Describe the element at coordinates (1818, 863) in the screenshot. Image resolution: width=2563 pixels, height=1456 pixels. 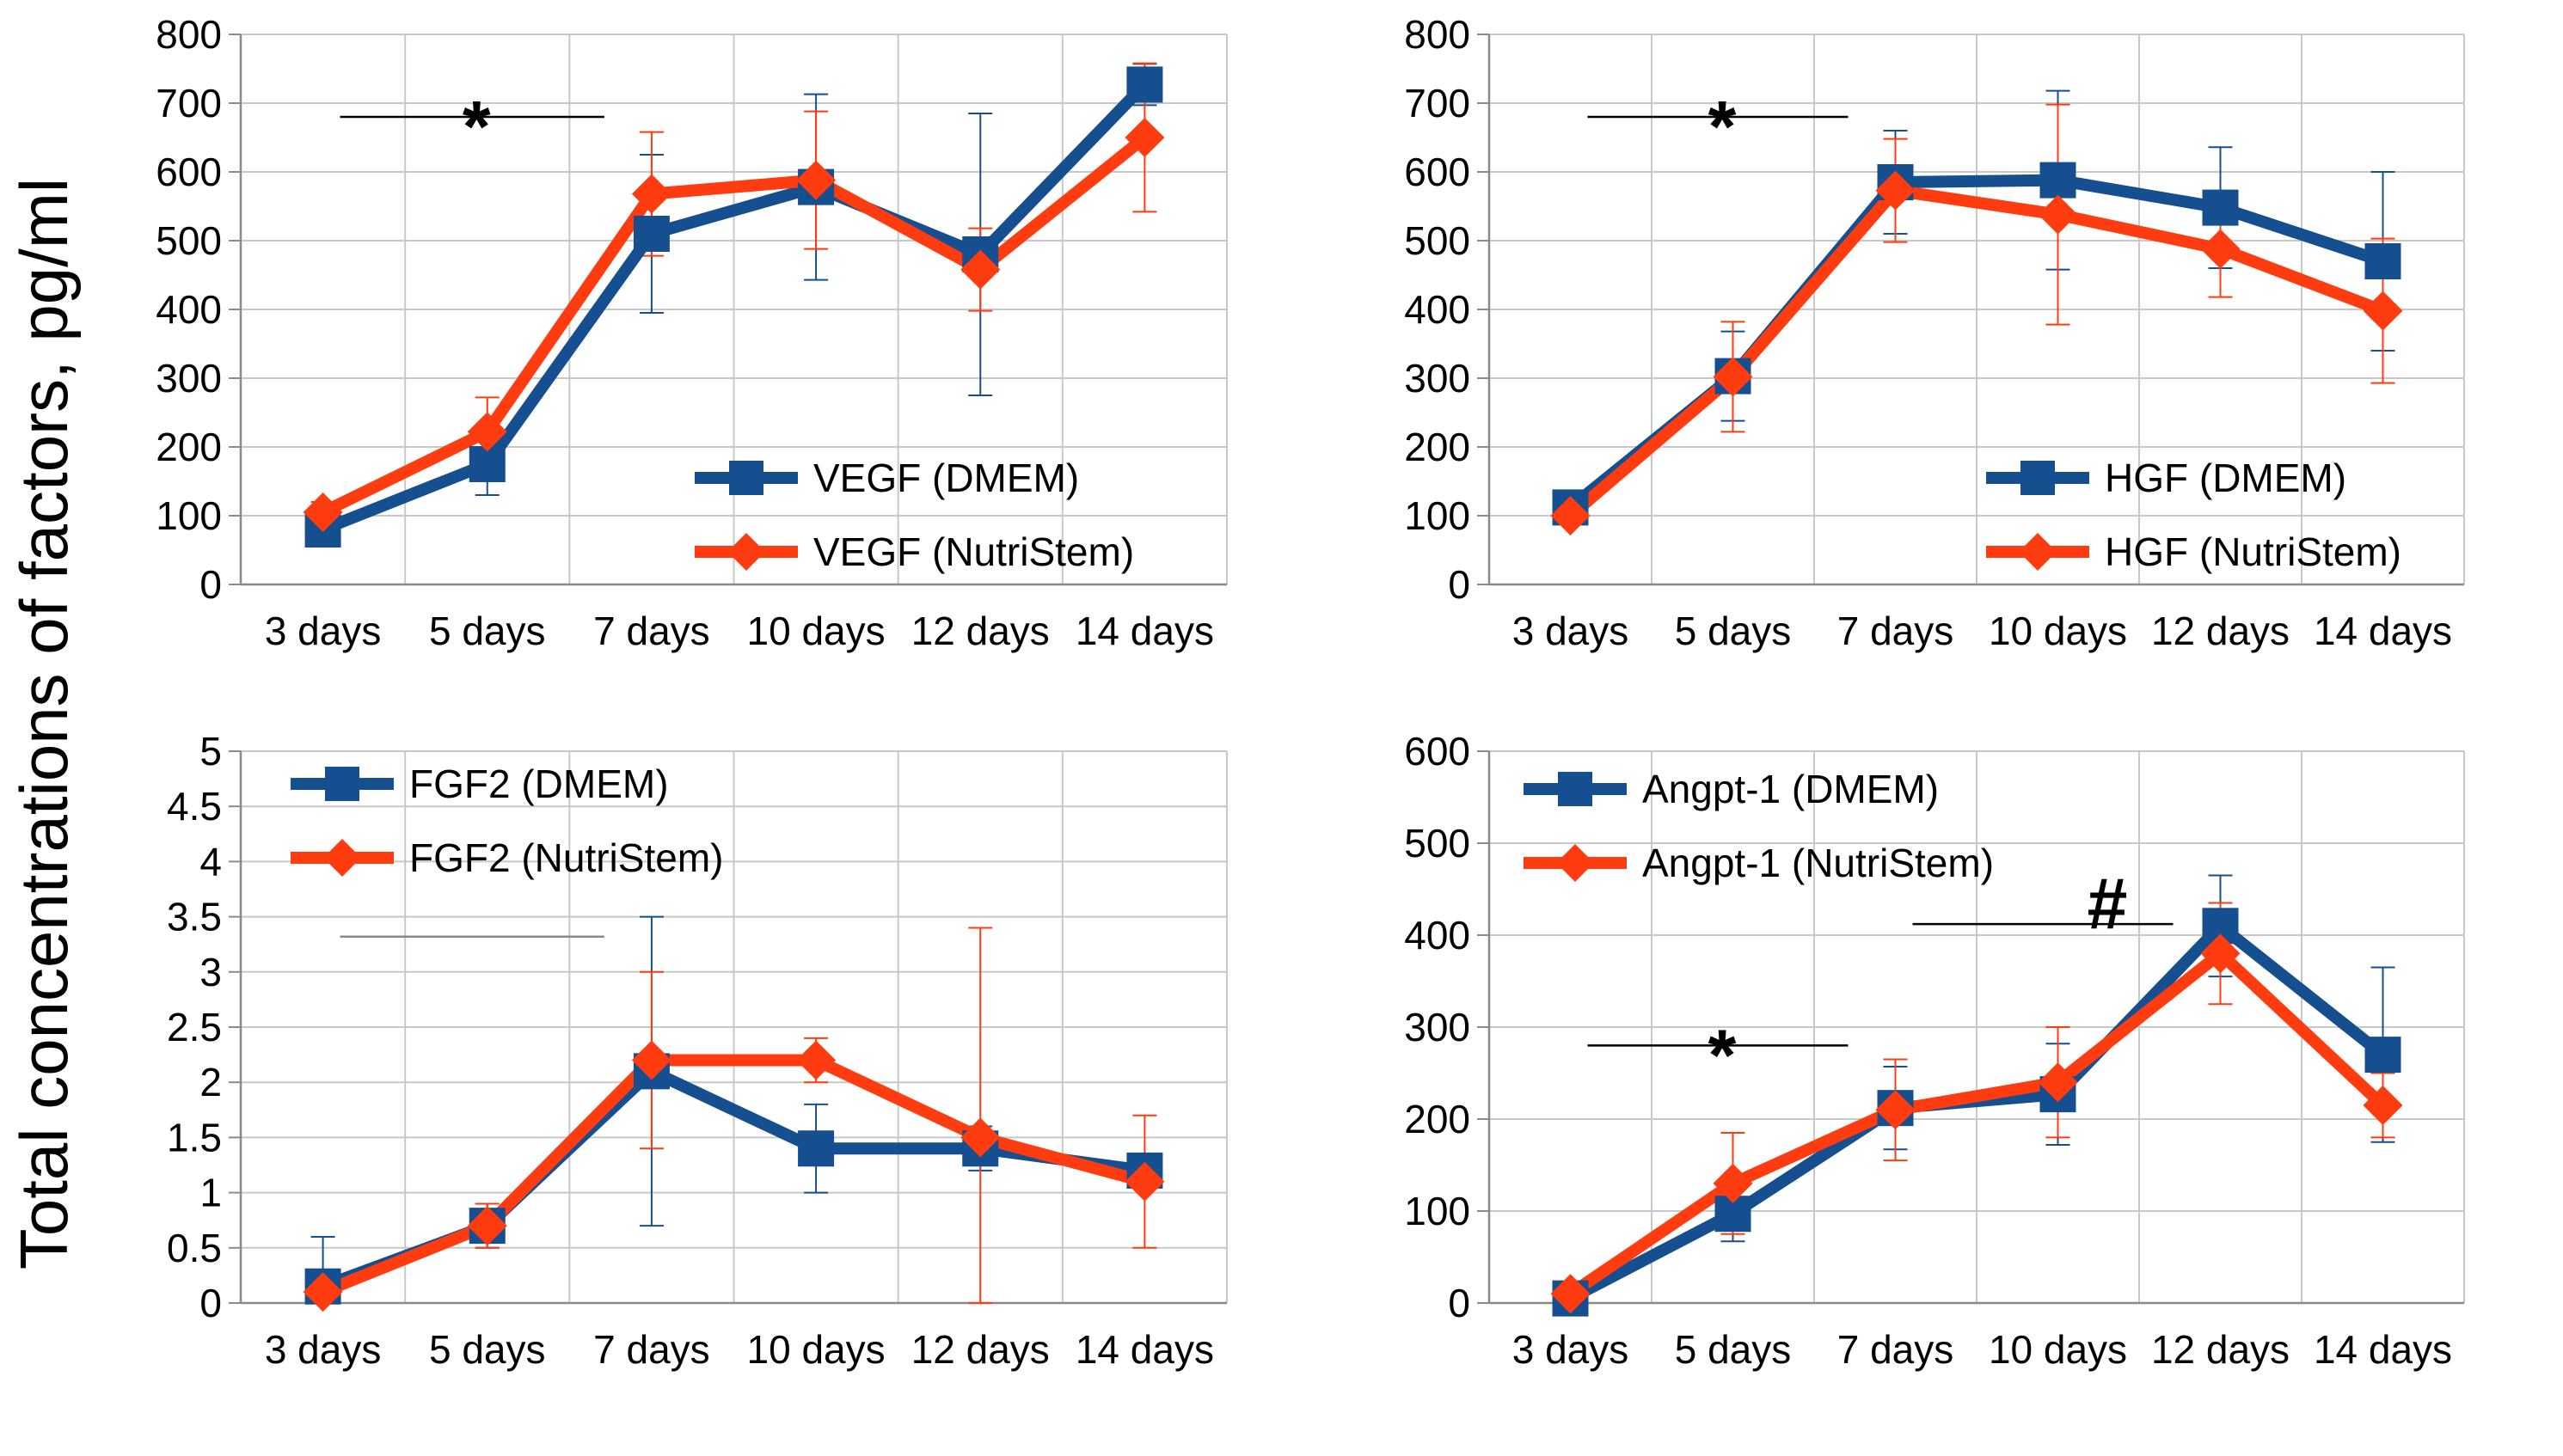
I see `legend-label: Angpt-1 (NutriStem)` at that location.